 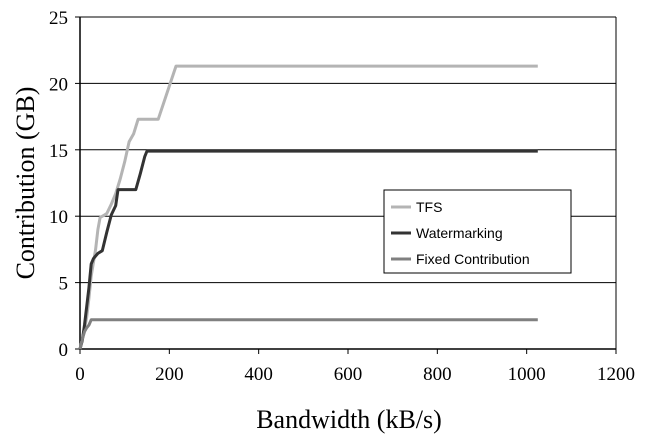 What do you see at coordinates (169, 374) in the screenshot?
I see `x-tick-label-1: 200` at bounding box center [169, 374].